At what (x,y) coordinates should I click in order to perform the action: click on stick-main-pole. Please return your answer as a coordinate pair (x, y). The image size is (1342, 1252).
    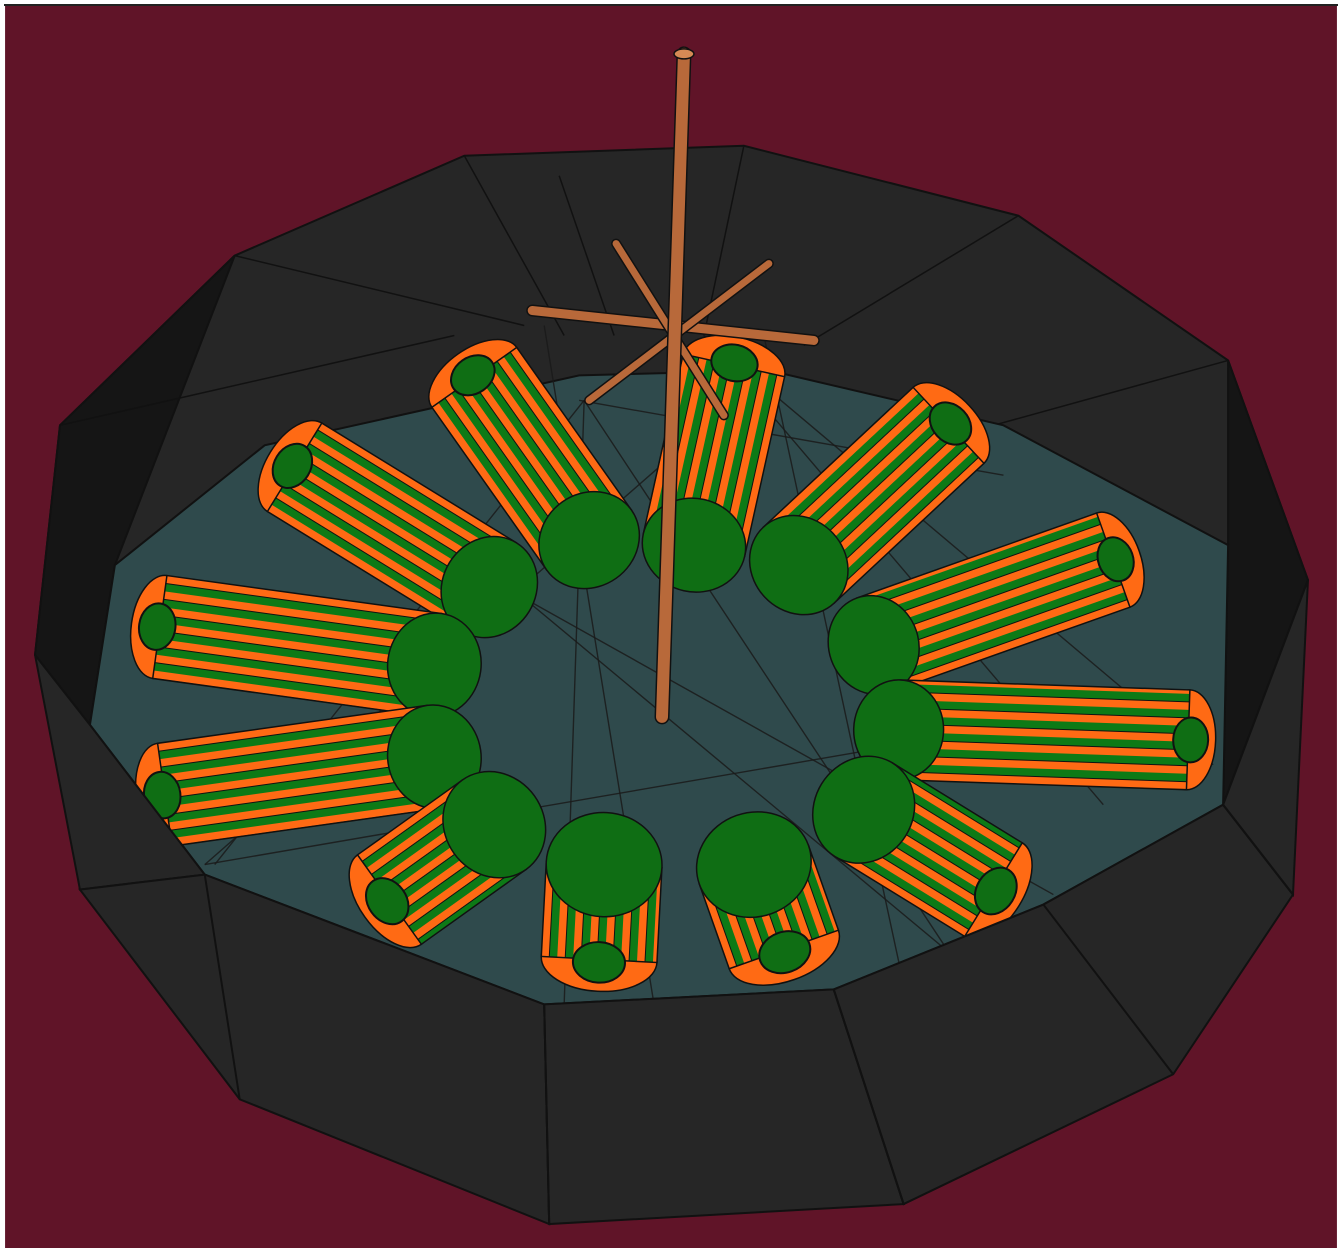
    Looking at the image, I should click on (673, 385).